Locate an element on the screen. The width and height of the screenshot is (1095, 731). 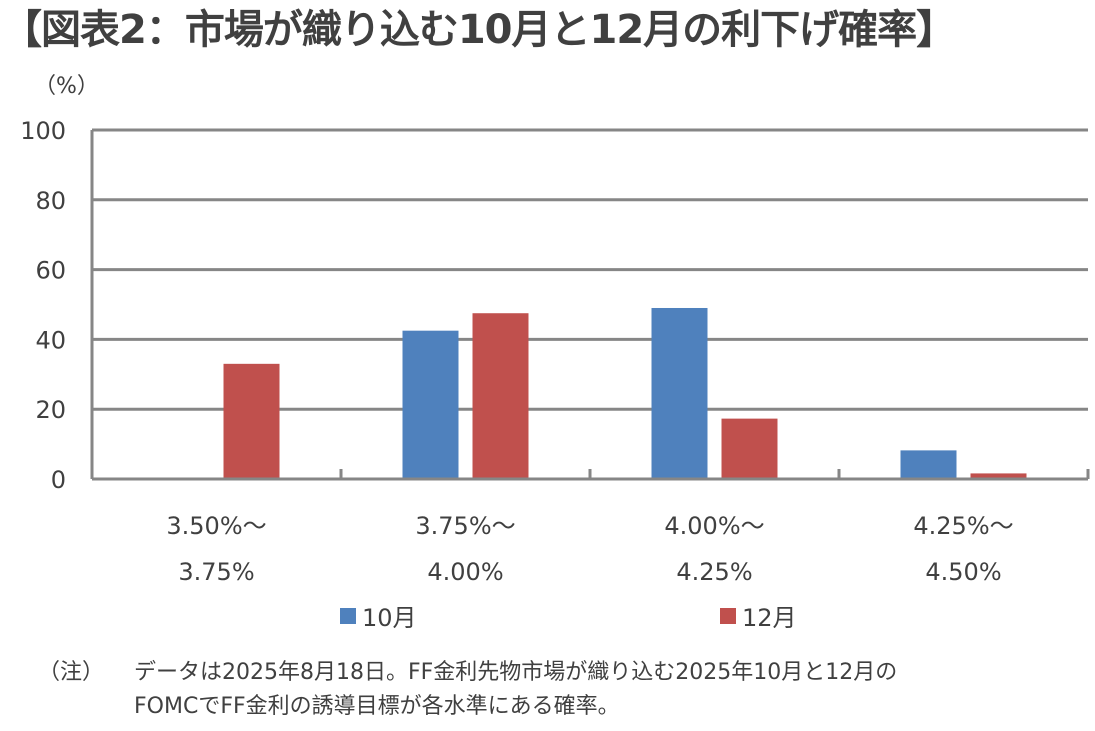
footnote-label: （注） is located at coordinates (71, 672).